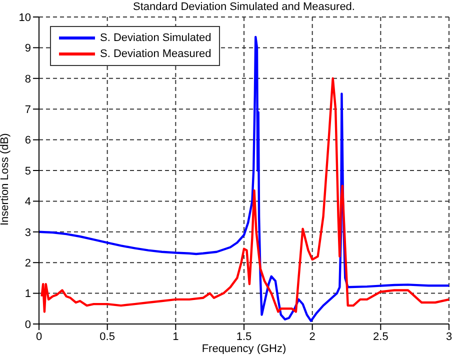 The image size is (453, 356). What do you see at coordinates (27, 294) in the screenshot?
I see `y-tick-label: 1` at bounding box center [27, 294].